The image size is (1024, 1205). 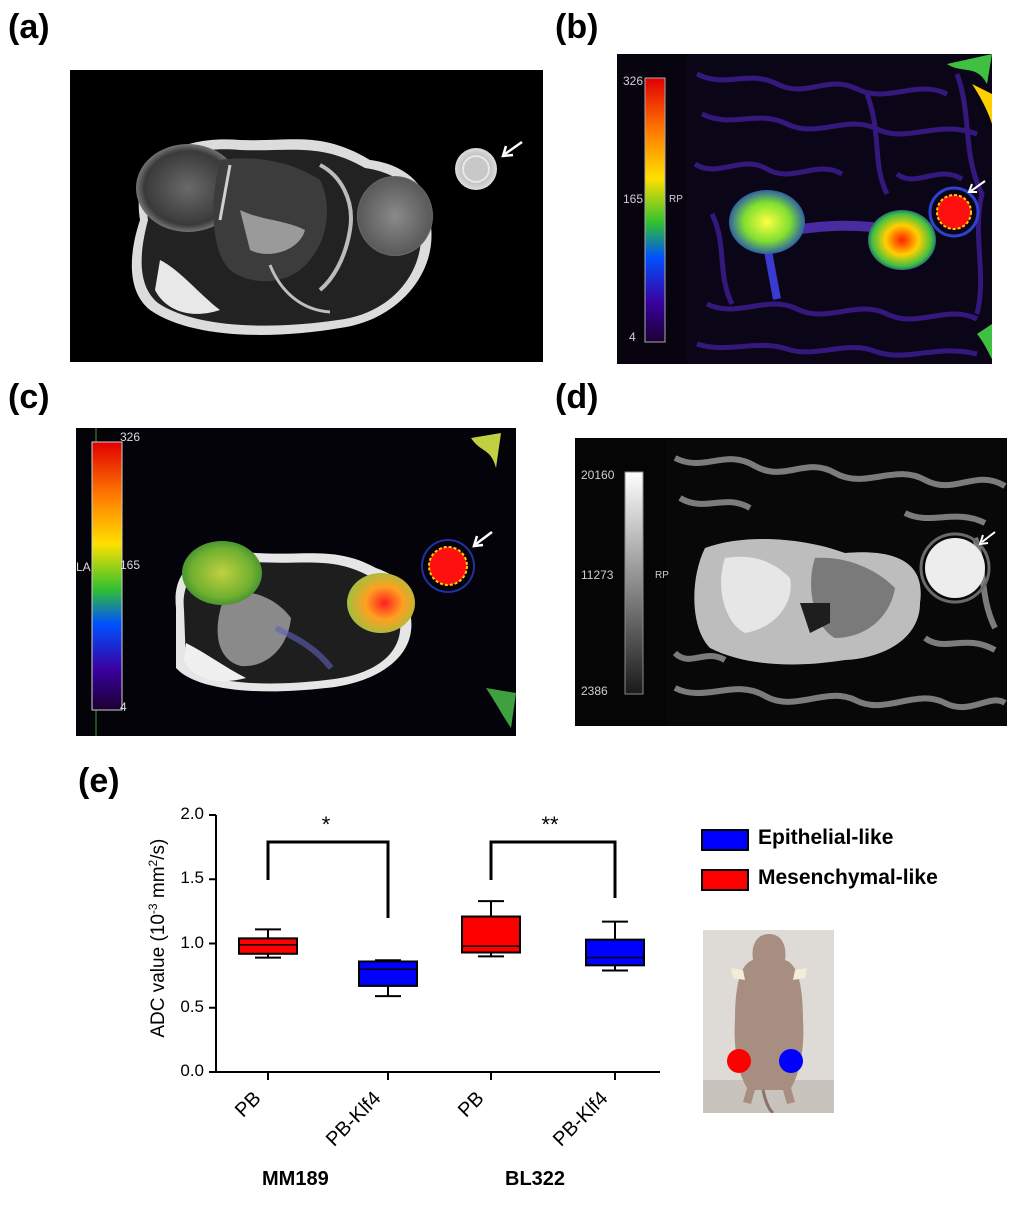 I want to click on adc-color-map-b: 326 165 4 RP, so click(x=804, y=209).